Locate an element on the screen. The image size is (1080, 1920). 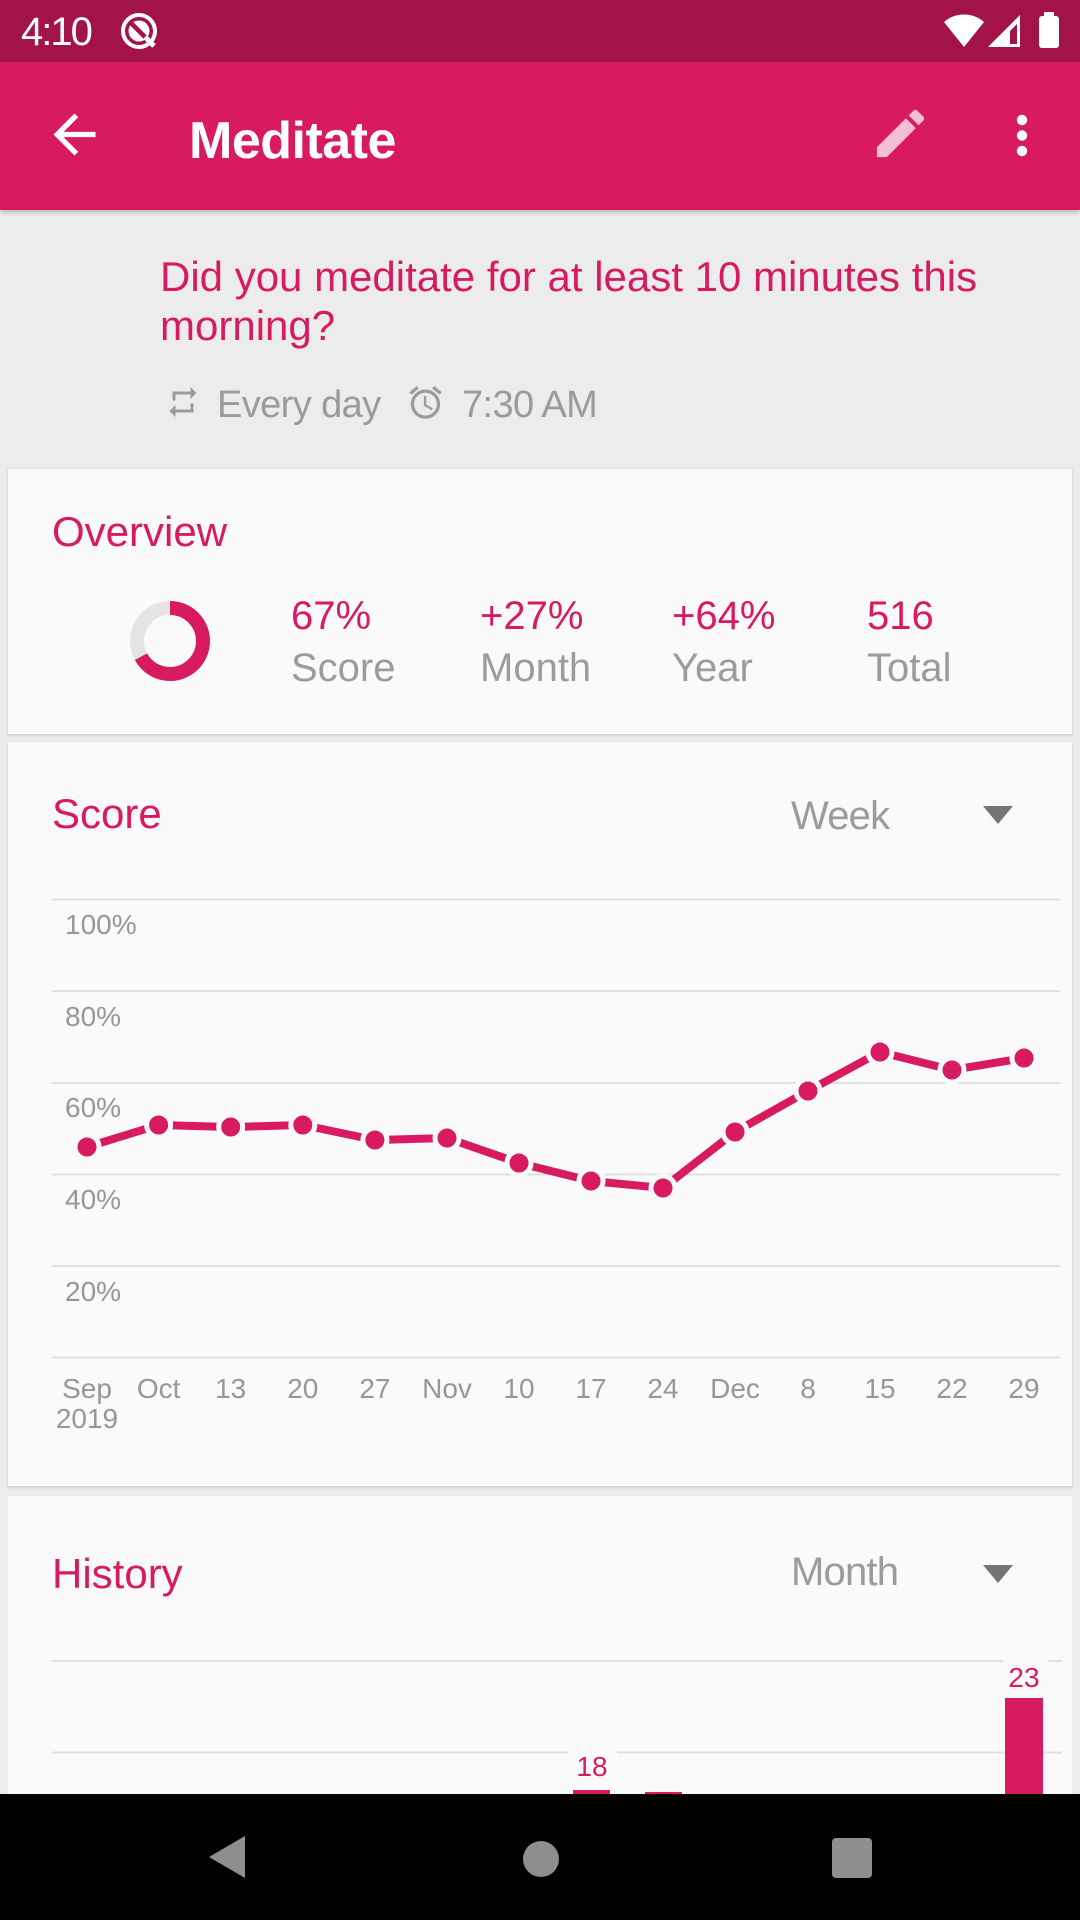
svg-text: 80% is located at coordinates (93, 1016).